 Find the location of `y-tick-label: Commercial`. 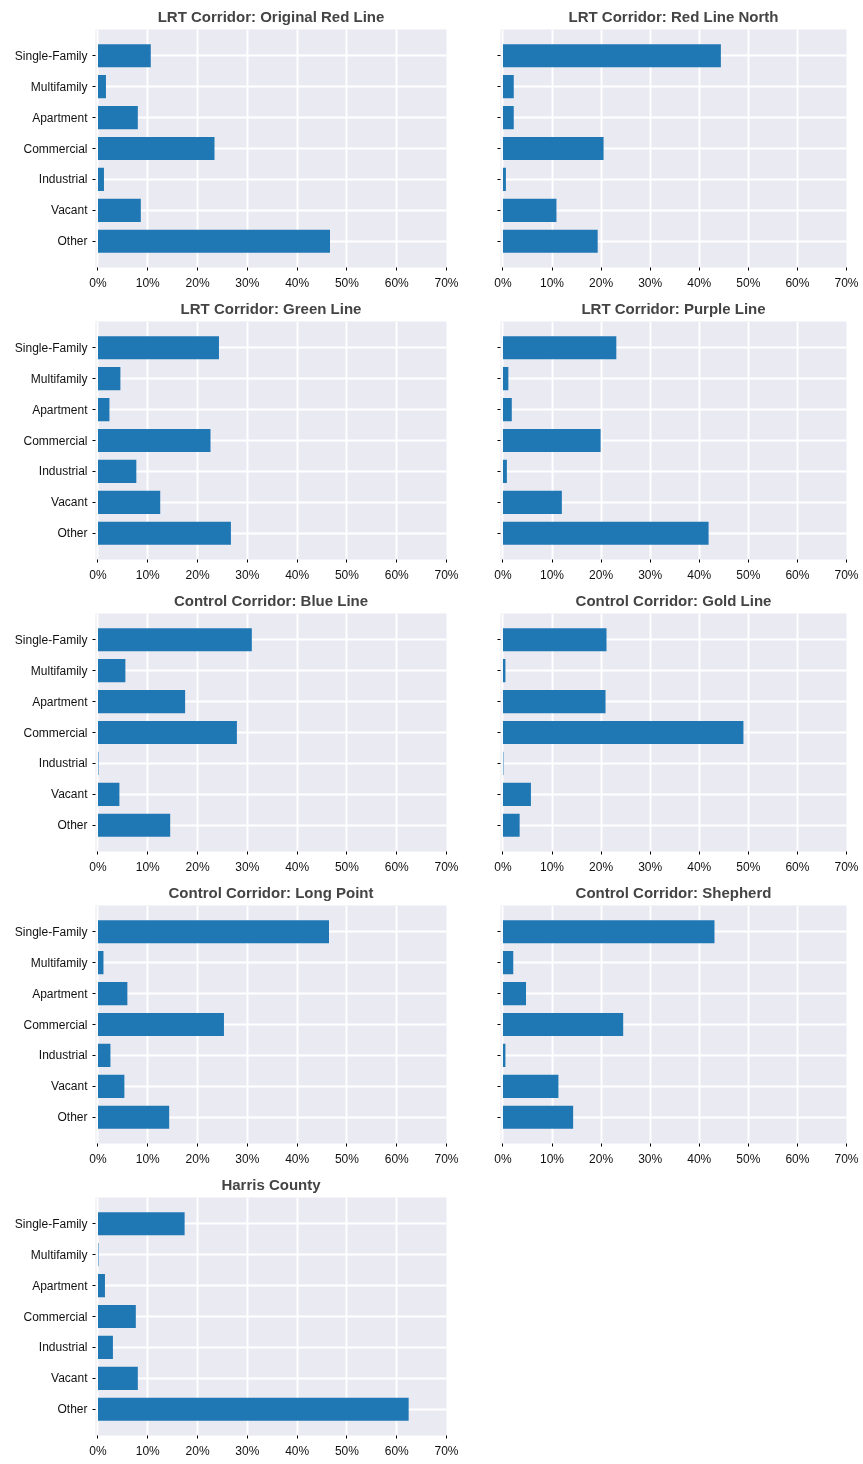

y-tick-label: Commercial is located at coordinates (55, 1024).